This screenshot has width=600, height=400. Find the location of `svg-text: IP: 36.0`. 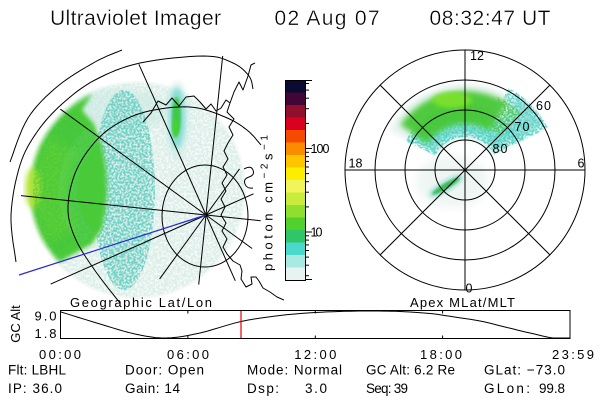

svg-text: IP: 36.0 is located at coordinates (35, 388).